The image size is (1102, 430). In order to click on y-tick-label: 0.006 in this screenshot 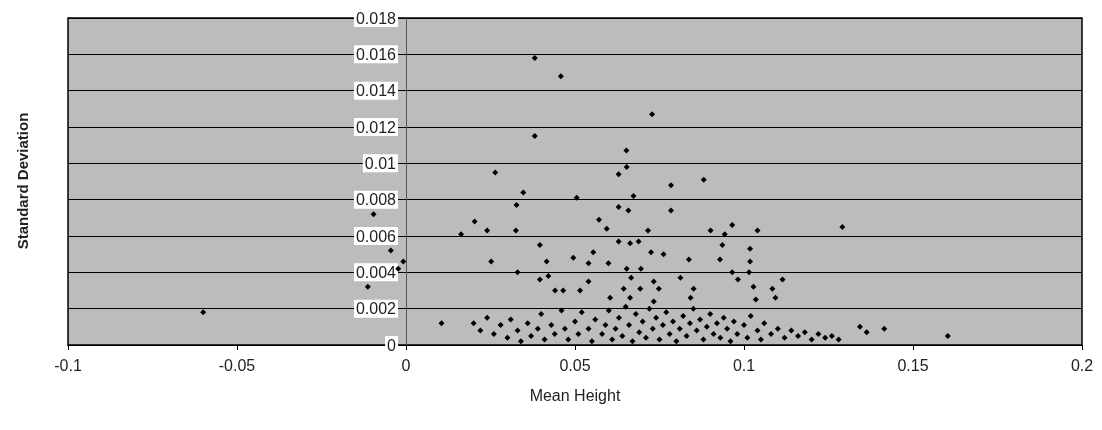, I will do `click(376, 236)`.